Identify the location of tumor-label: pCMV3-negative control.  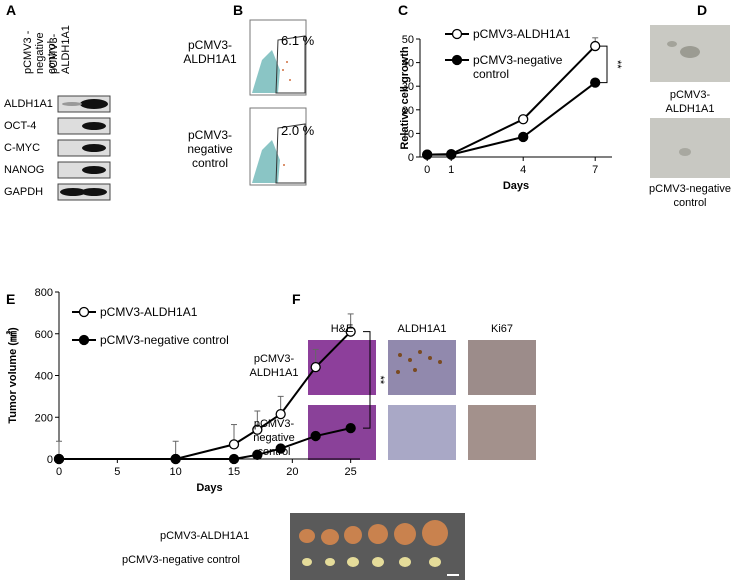
(181, 560).